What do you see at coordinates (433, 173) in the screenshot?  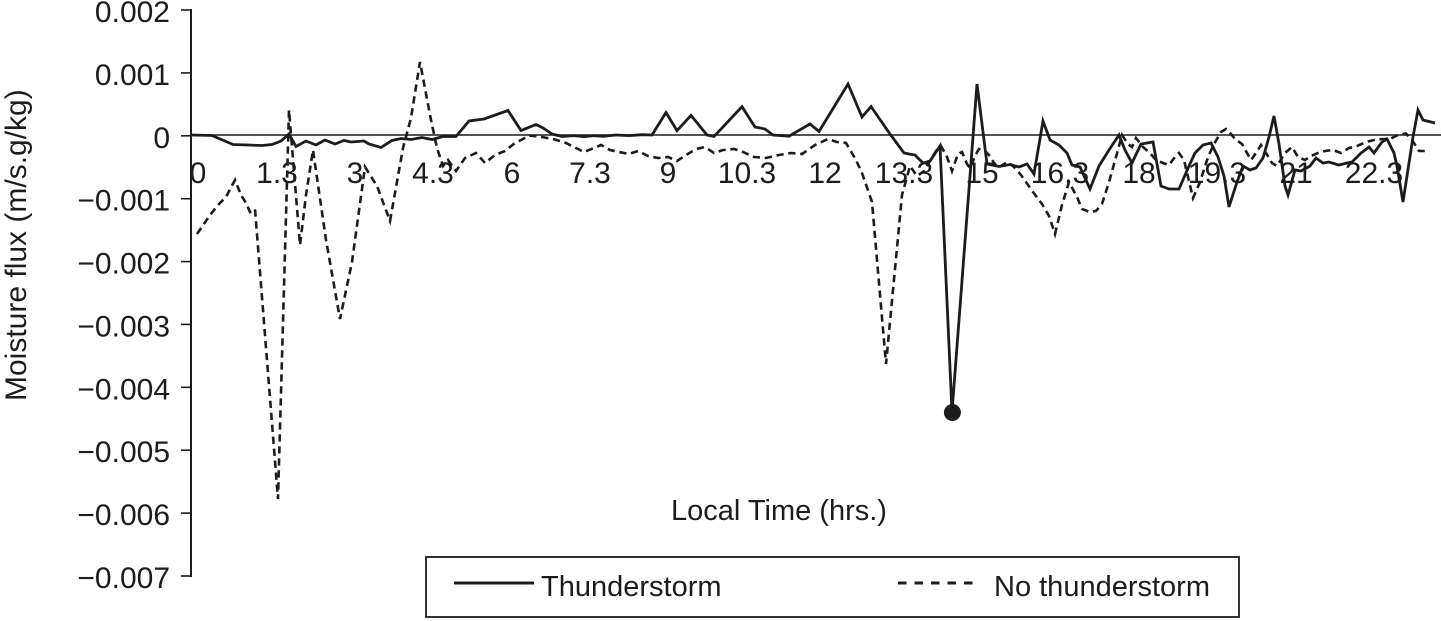 I see `svg-text: 4.3` at bounding box center [433, 173].